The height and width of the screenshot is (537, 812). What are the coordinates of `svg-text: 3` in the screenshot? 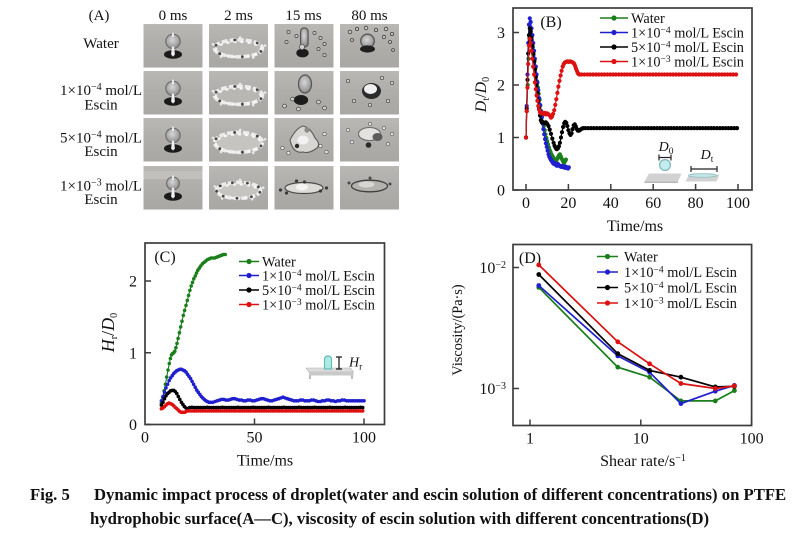 It's located at (501, 33).